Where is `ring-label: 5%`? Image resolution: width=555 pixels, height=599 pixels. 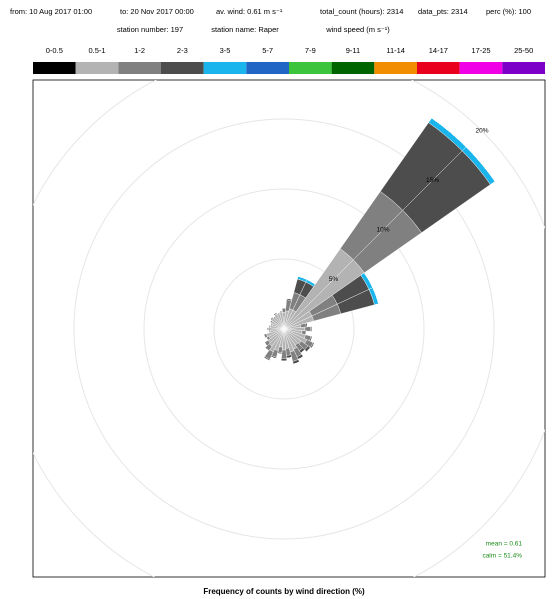 ring-label: 5% is located at coordinates (334, 279).